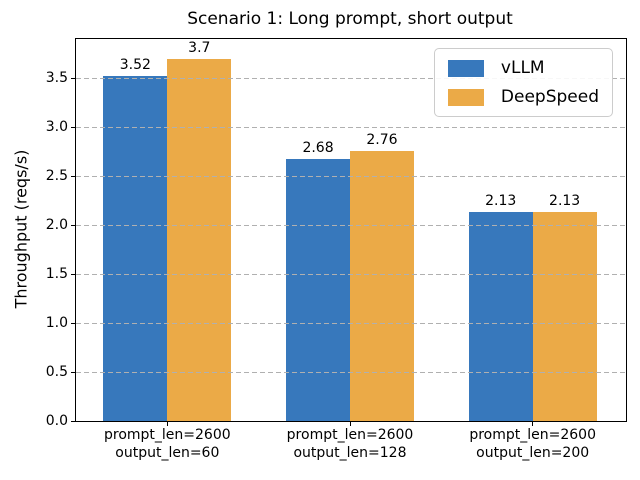 The width and height of the screenshot is (640, 480). I want to click on legend-label: vLLM, so click(522, 68).